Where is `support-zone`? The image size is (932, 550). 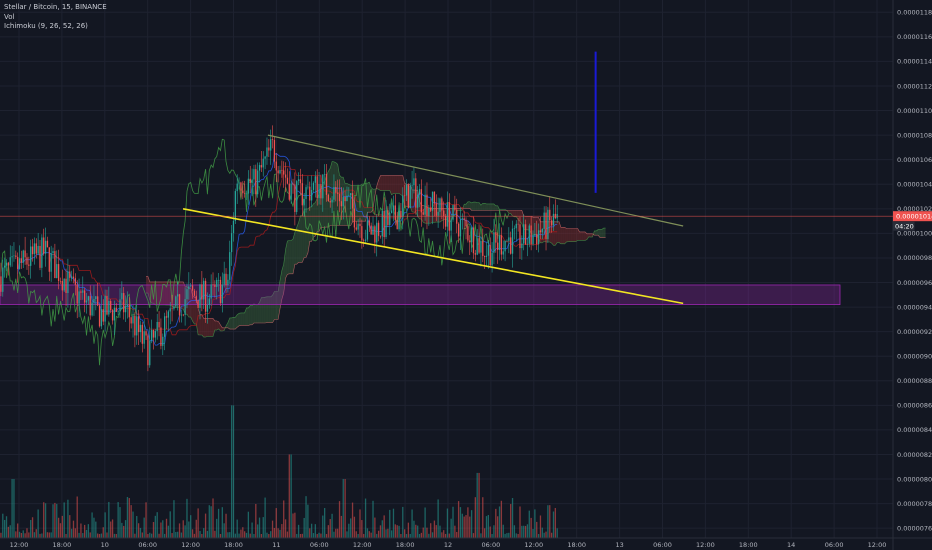
support-zone is located at coordinates (420, 295).